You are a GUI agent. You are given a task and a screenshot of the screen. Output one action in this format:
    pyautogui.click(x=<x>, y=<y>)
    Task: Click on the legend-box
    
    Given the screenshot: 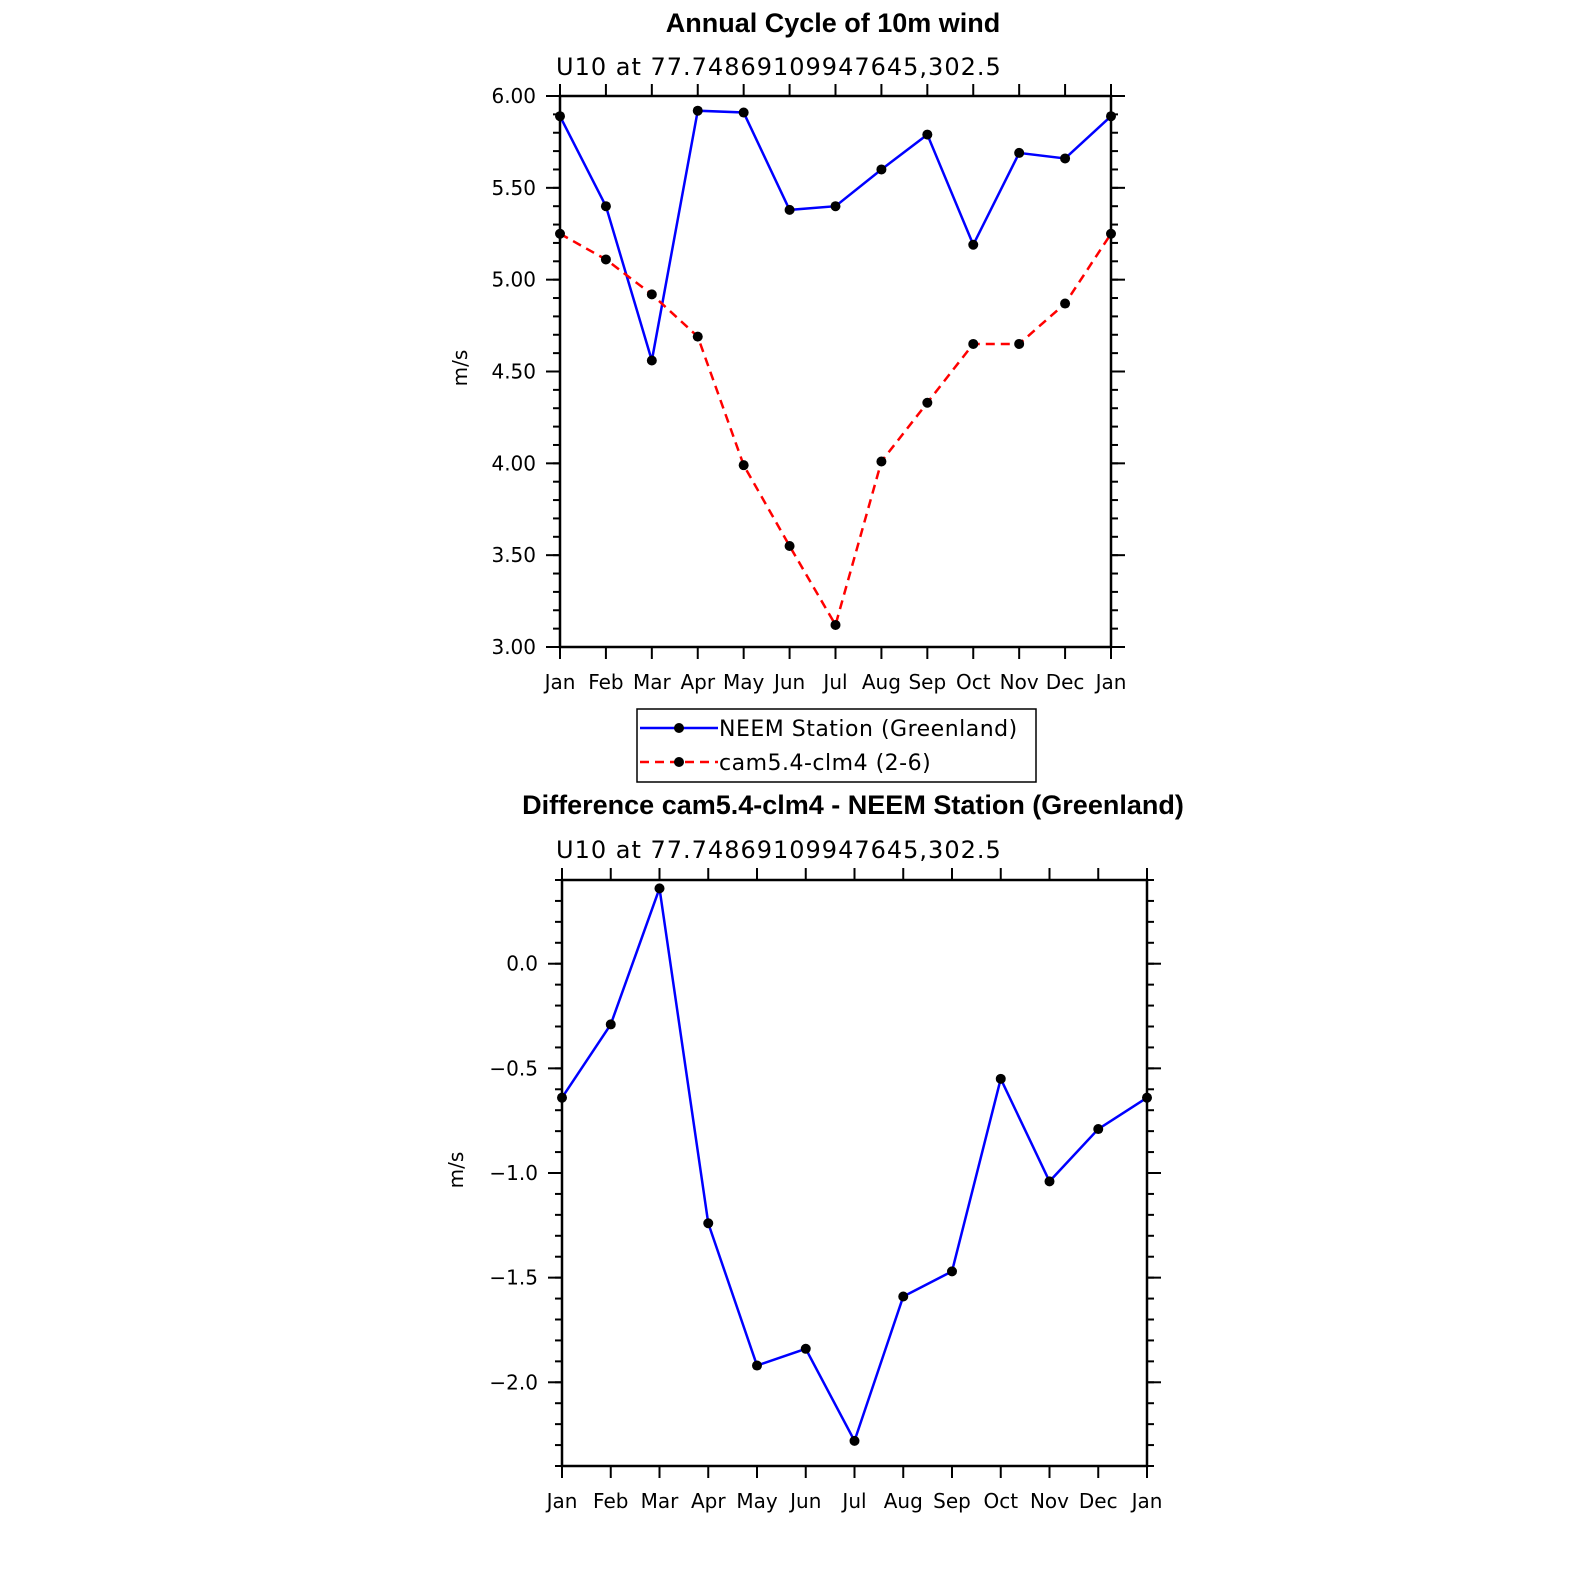 What is the action you would take?
    pyautogui.click(x=836, y=745)
    